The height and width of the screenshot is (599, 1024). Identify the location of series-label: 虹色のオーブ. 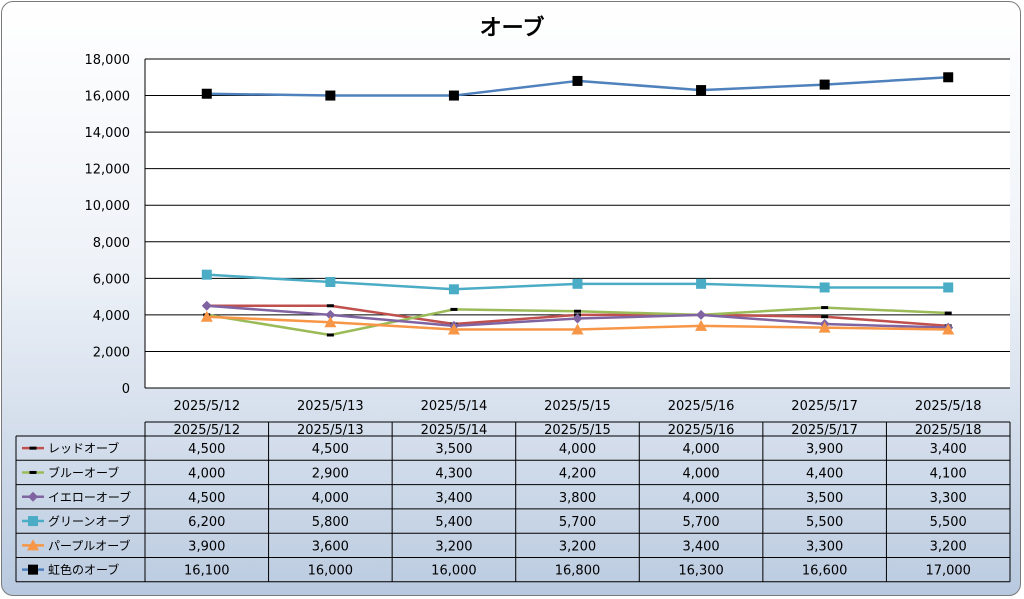
(83, 569).